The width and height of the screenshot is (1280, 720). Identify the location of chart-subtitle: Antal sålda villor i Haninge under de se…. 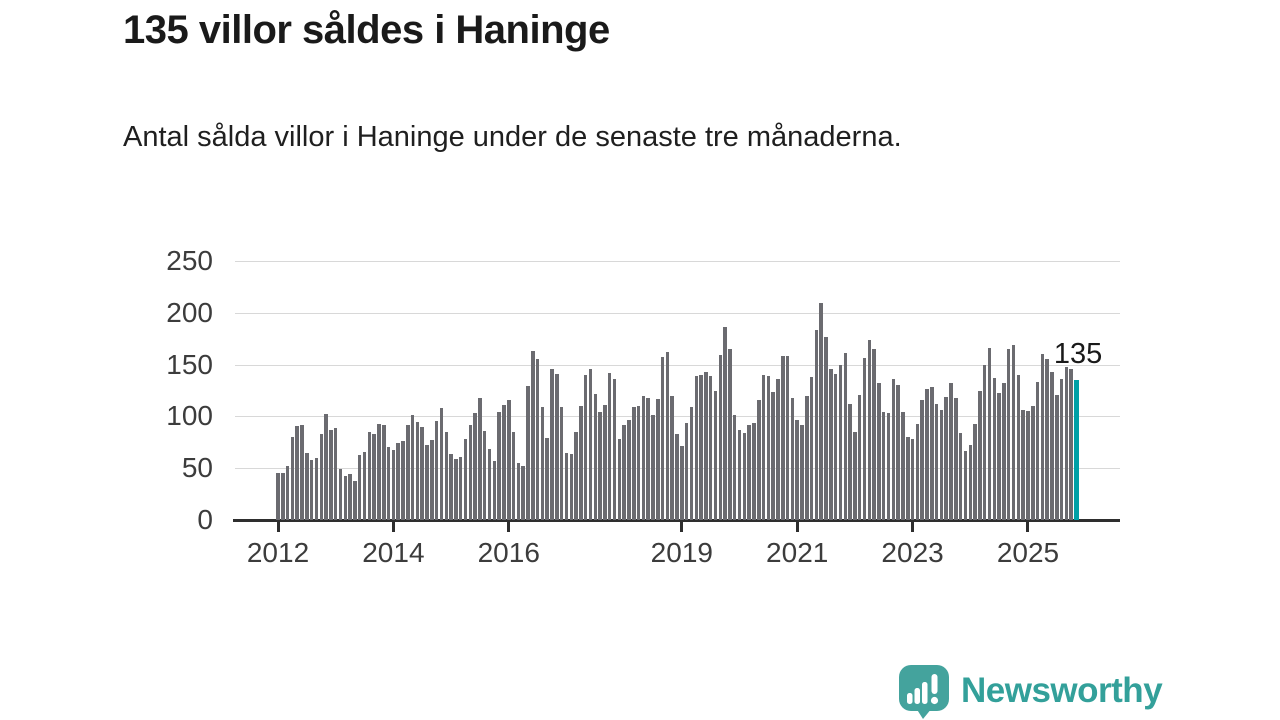
(512, 137).